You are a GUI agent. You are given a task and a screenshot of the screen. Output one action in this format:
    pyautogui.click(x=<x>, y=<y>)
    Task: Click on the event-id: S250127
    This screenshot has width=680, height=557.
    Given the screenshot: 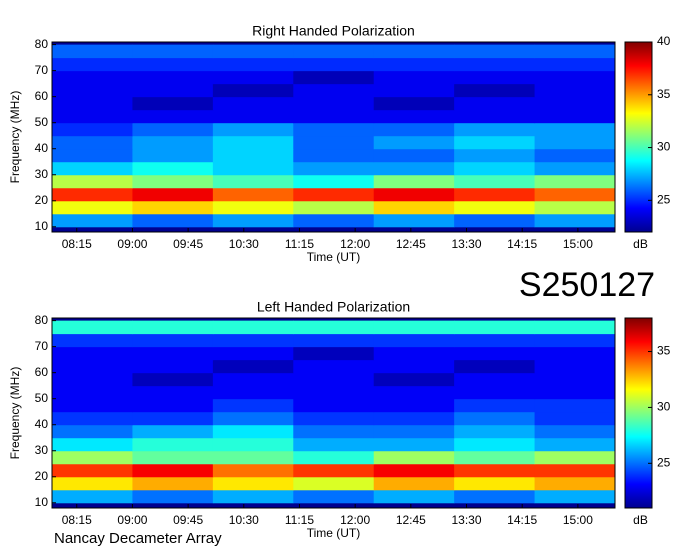 What is the action you would take?
    pyautogui.click(x=587, y=285)
    